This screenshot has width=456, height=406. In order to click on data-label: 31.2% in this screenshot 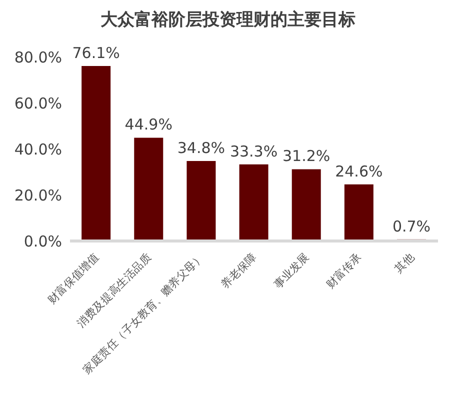, I will do `click(306, 156)`.